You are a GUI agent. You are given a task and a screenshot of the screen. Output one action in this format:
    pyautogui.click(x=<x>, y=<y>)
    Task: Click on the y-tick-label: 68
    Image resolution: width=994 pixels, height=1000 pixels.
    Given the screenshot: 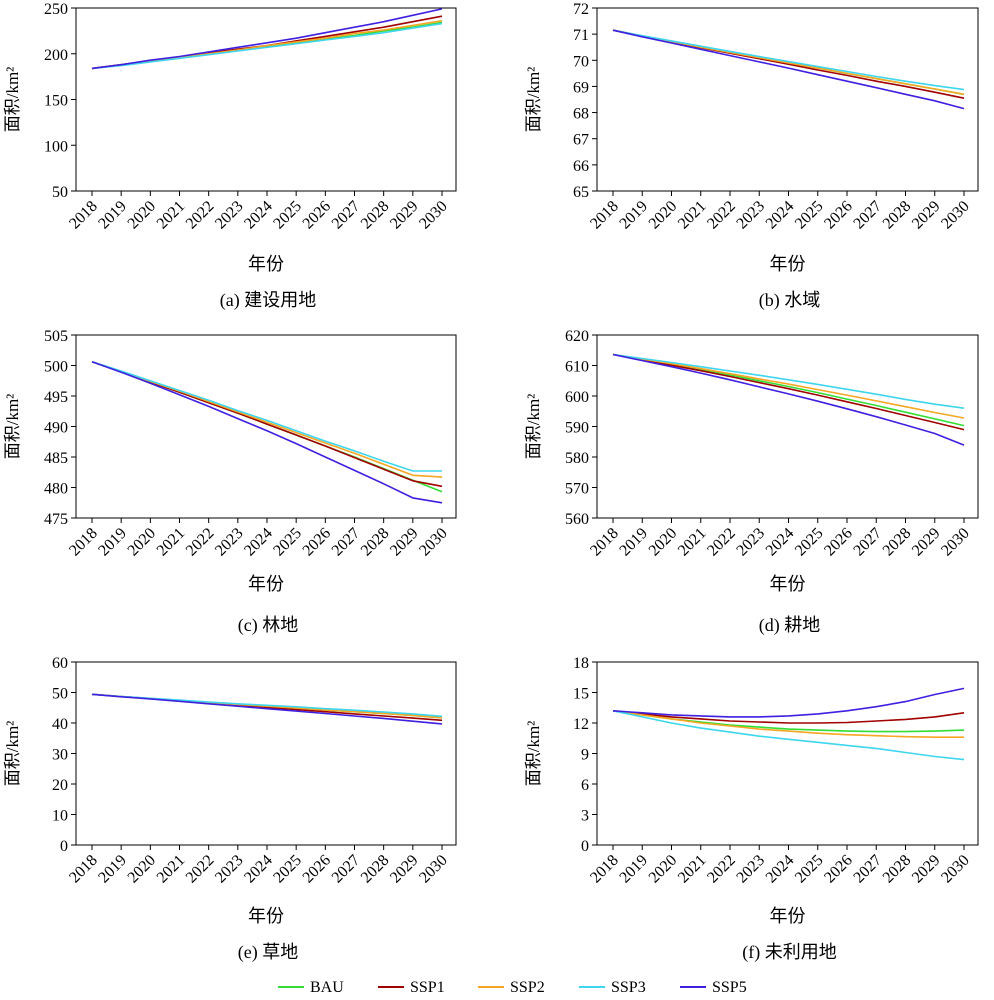 What is the action you would take?
    pyautogui.click(x=581, y=114)
    